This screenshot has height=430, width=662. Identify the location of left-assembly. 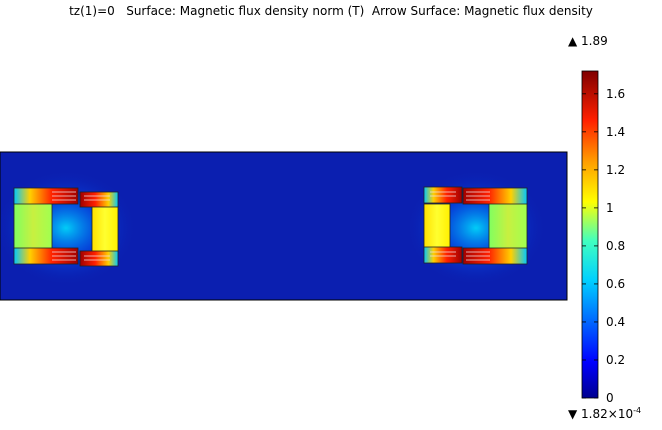
(66, 227).